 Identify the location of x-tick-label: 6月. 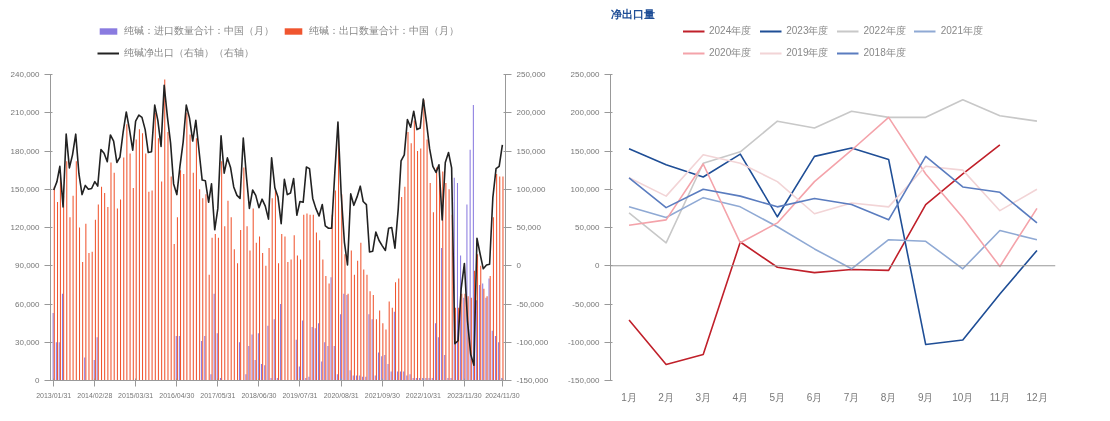
(814, 397).